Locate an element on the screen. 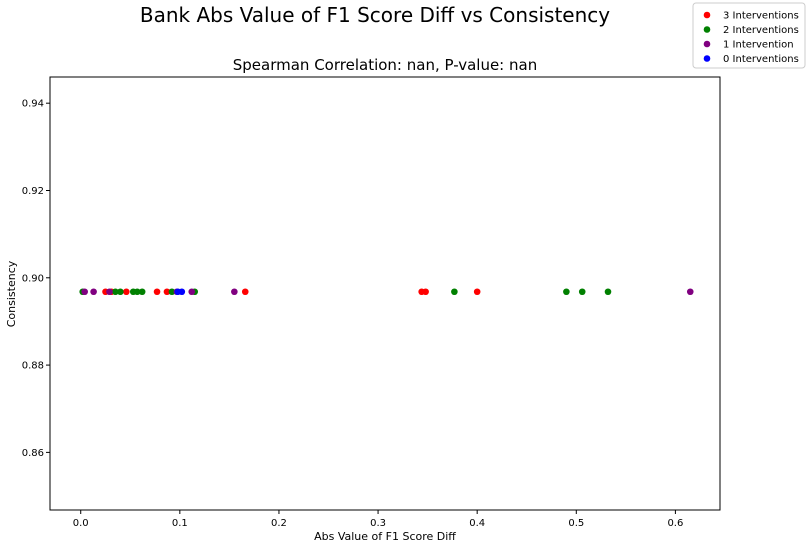 The width and height of the screenshot is (808, 549). legend-frame is located at coordinates (749, 35).